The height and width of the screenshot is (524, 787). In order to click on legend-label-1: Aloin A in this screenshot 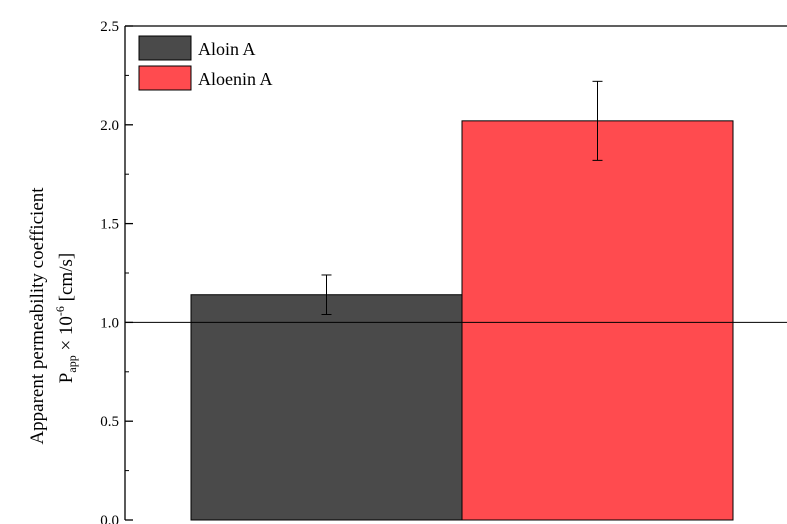, I will do `click(227, 49)`.